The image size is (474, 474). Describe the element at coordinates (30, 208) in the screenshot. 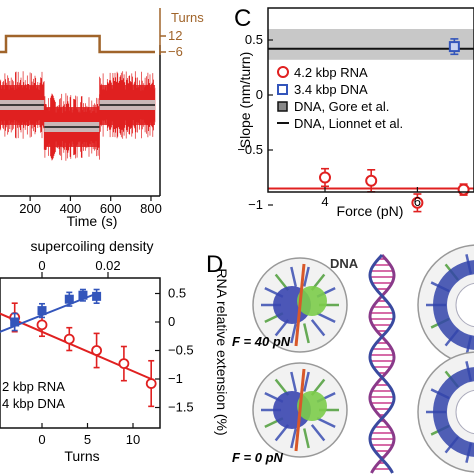

I see `a-x-tick-label: 200` at that location.